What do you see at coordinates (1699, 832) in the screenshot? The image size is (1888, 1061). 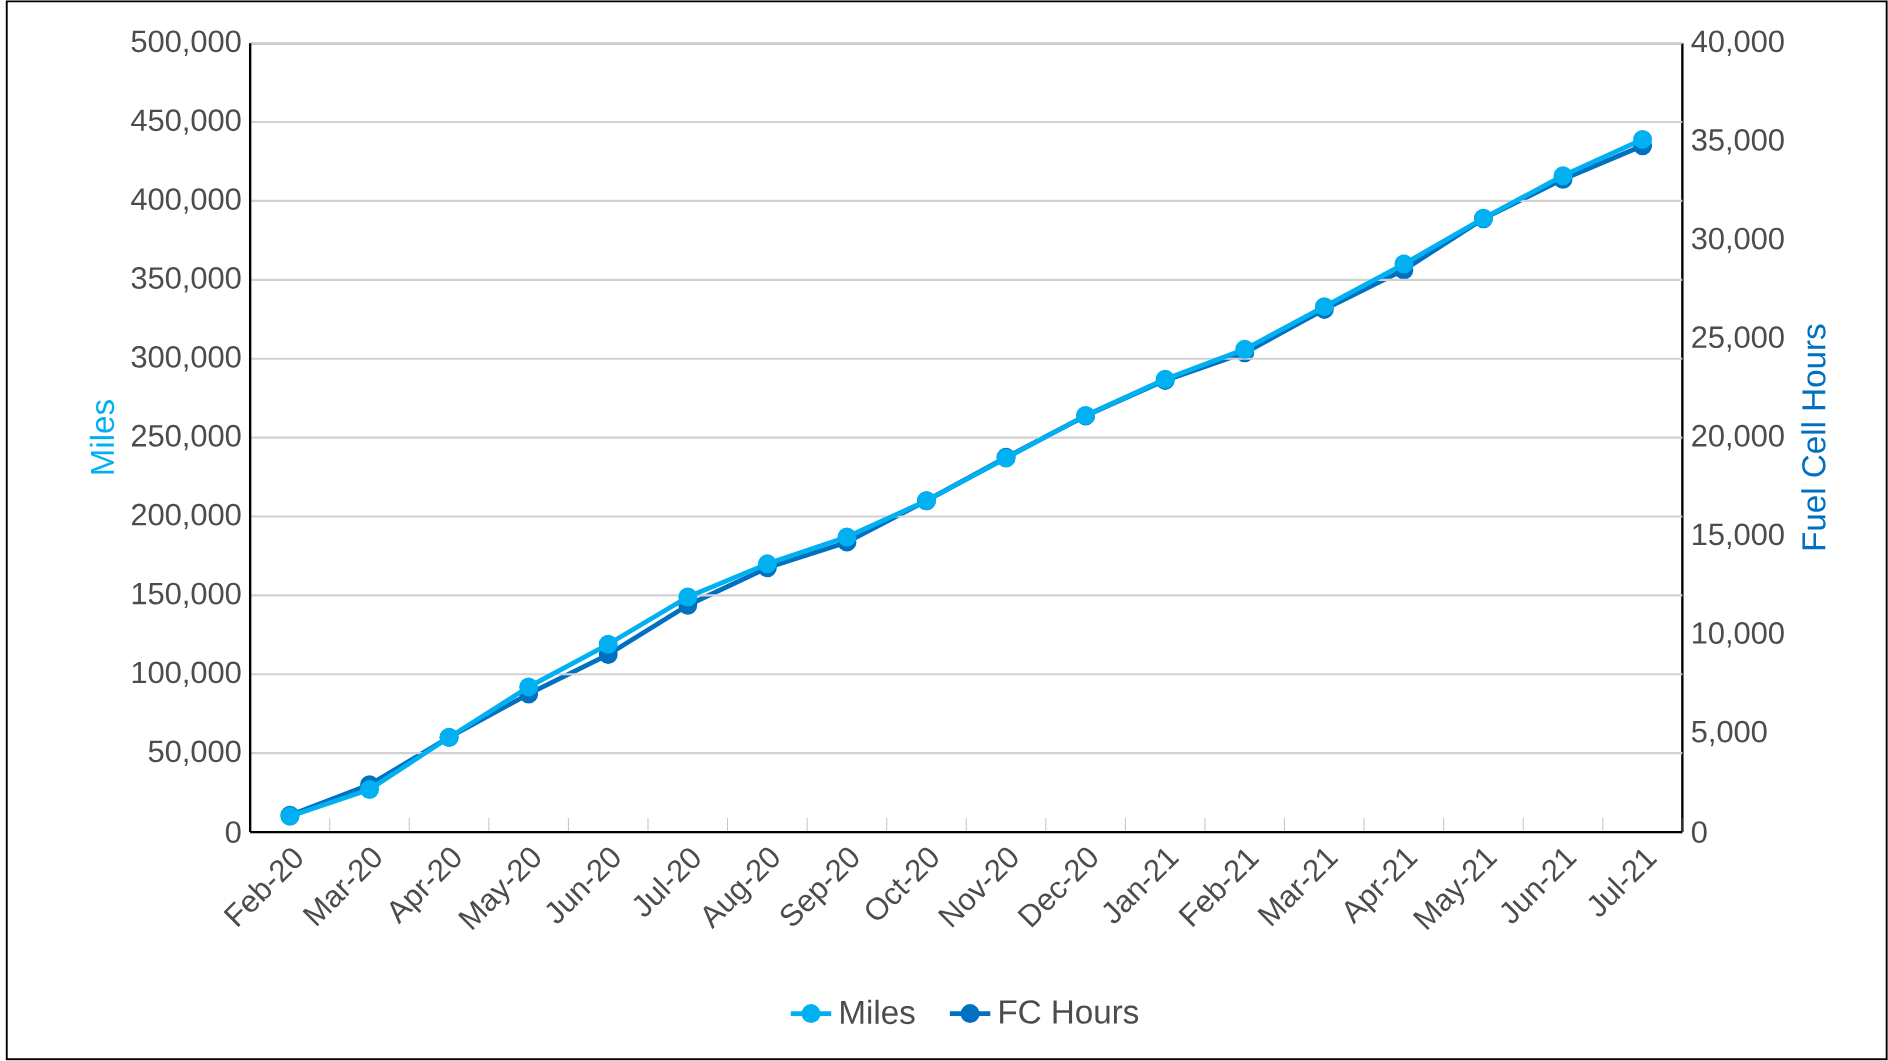 I see `y2-tick-label: 0` at bounding box center [1699, 832].